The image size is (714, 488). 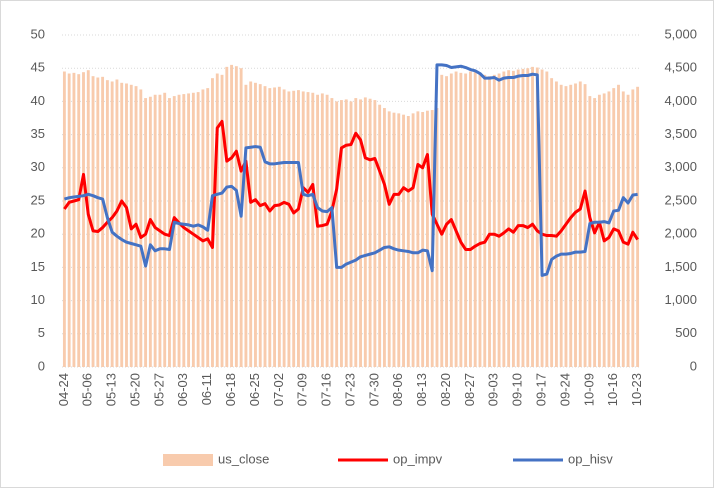 What do you see at coordinates (230, 389) in the screenshot?
I see `x-tick-label: 06-18` at bounding box center [230, 389].